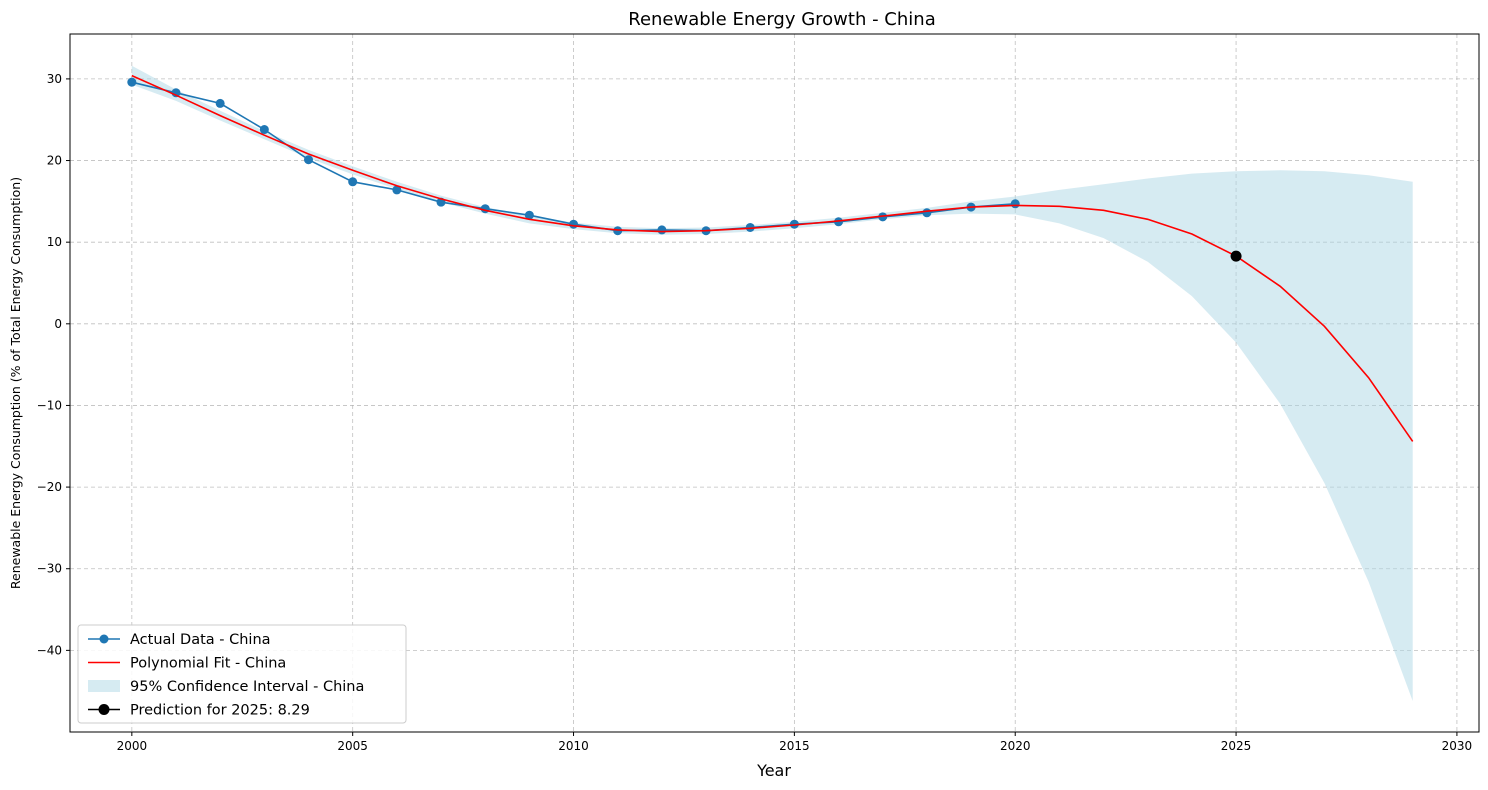 The width and height of the screenshot is (1488, 790). I want to click on legend-label: 95% Confidence Interval - China, so click(247, 687).